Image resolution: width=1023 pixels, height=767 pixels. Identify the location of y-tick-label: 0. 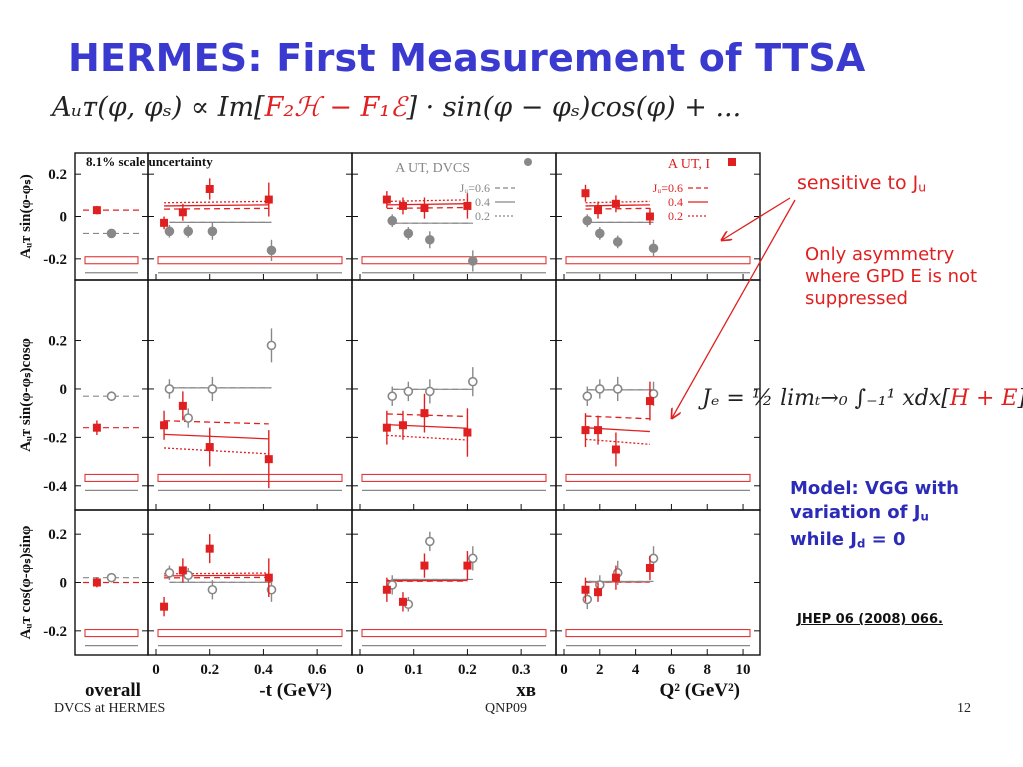
(64, 584).